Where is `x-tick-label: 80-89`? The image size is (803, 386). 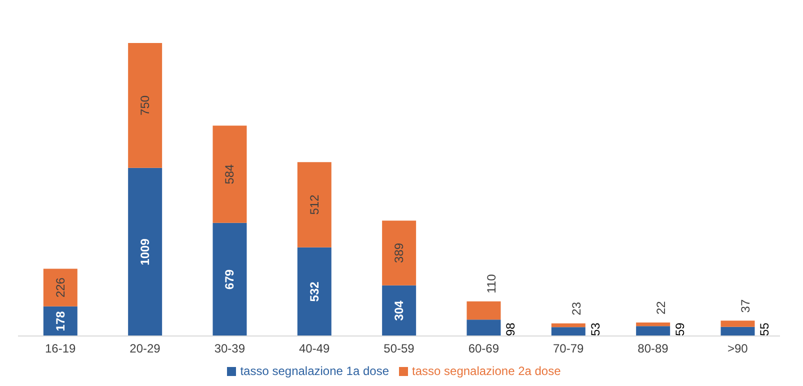 x-tick-label: 80-89 is located at coordinates (653, 349).